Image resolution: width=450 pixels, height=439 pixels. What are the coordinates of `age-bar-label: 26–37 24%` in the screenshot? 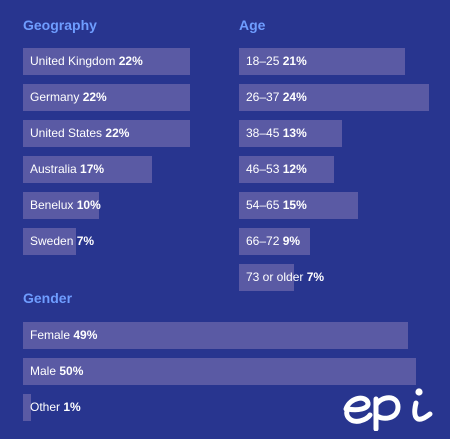 It's located at (276, 97).